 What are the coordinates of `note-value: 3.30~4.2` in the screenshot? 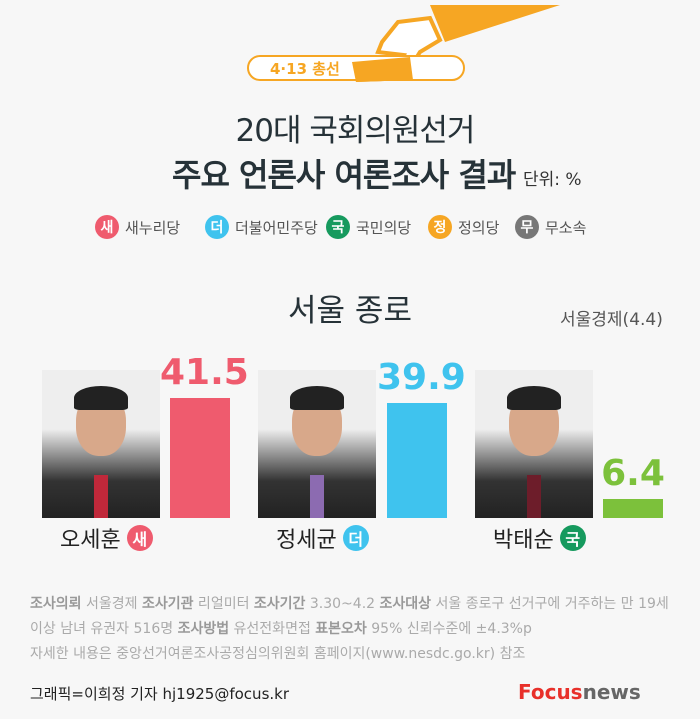 It's located at (342, 604).